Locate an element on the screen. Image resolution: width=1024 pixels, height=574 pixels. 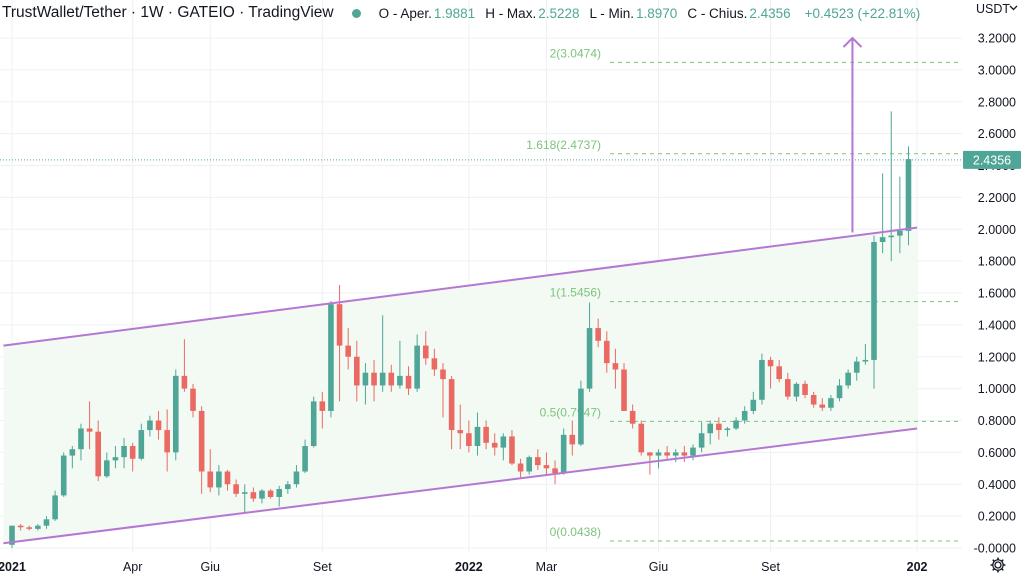
price-tick-label: -0.0000 is located at coordinates (995, 549).